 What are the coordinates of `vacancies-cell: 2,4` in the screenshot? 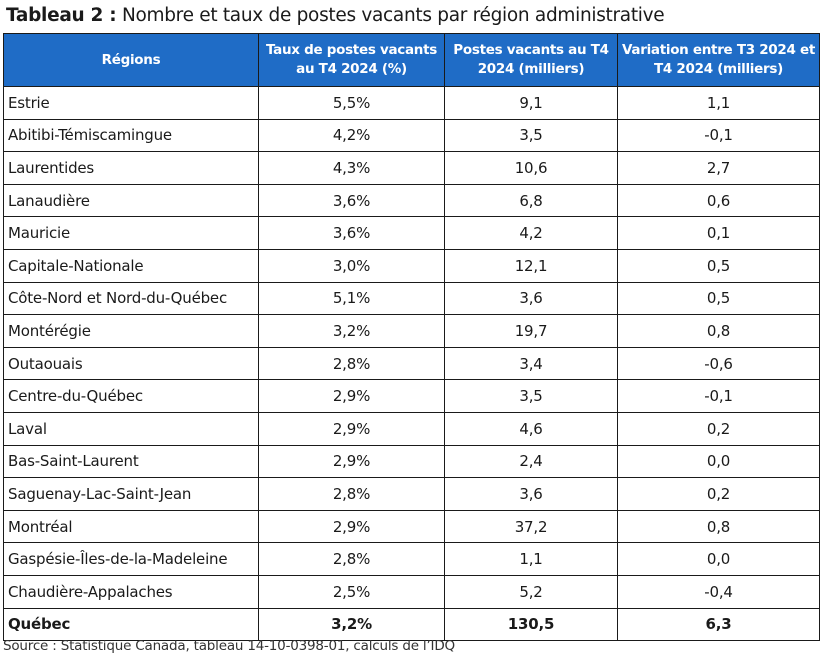 It's located at (531, 461).